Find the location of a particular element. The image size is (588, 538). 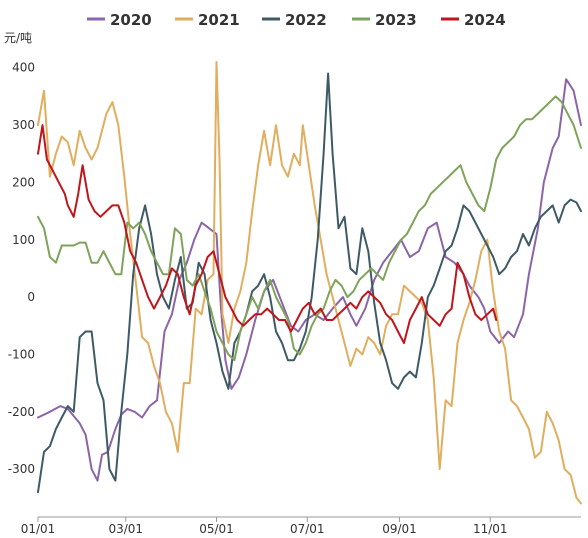

x-tick-label: 11/01 is located at coordinates (490, 529).